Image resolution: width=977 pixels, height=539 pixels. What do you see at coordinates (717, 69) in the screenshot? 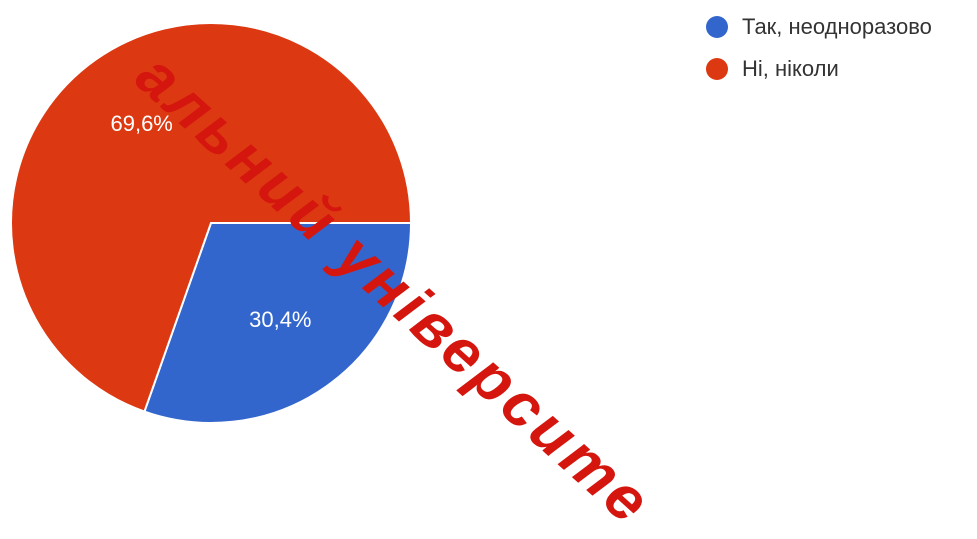
I see `legend-swatch-red` at bounding box center [717, 69].